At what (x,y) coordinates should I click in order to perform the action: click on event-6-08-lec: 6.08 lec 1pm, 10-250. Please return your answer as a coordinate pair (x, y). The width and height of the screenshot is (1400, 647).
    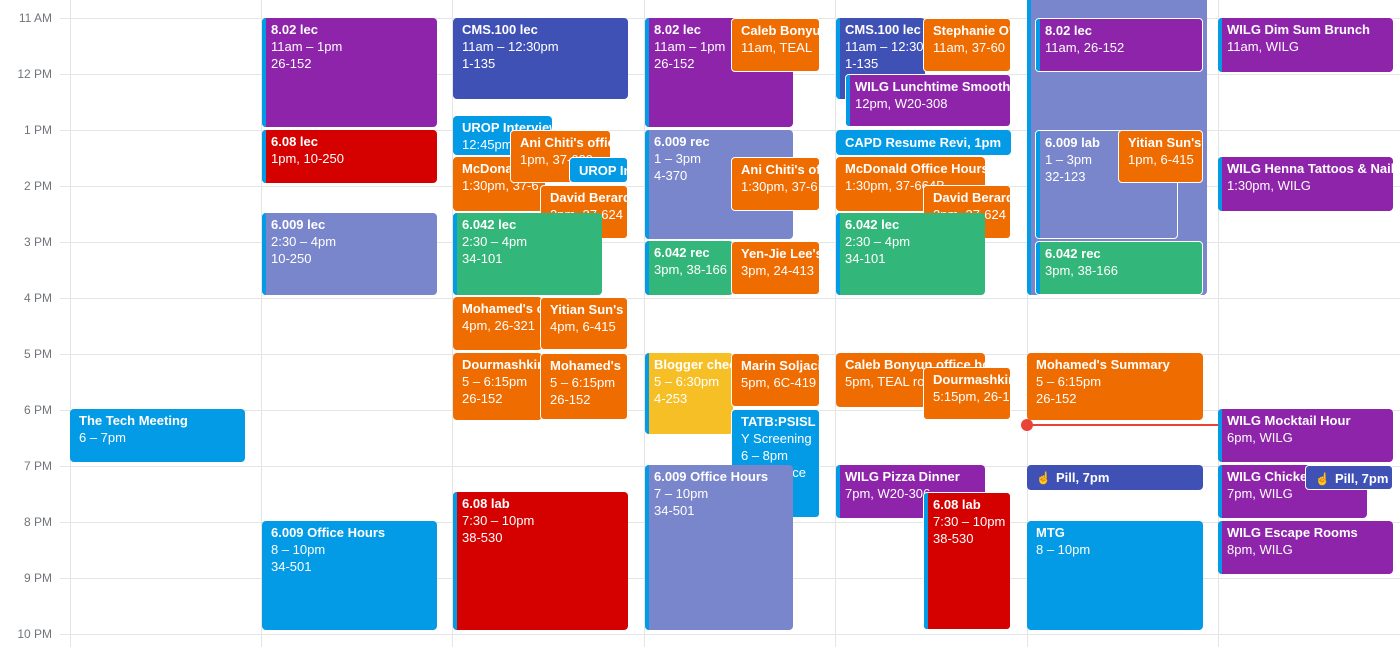
    Looking at the image, I should click on (349, 156).